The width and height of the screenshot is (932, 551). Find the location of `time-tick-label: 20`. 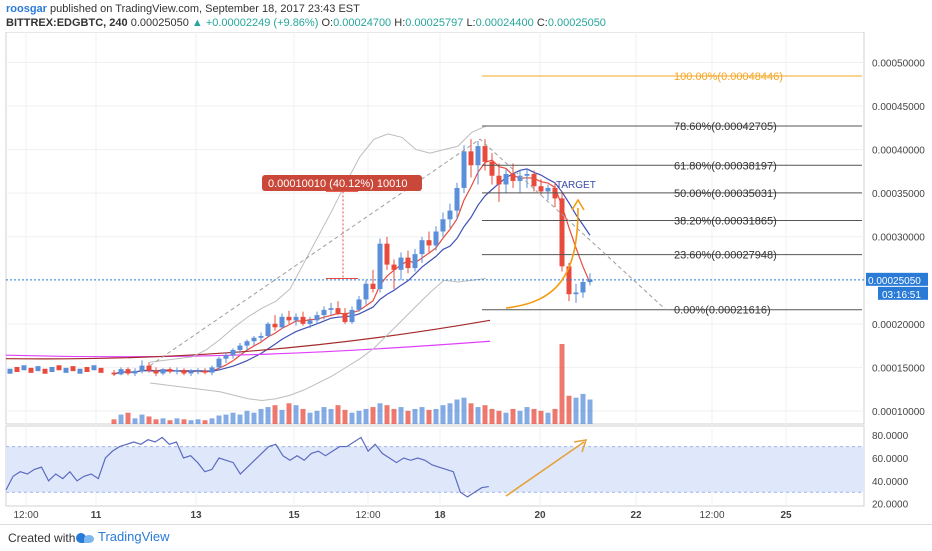

time-tick-label: 20 is located at coordinates (540, 515).